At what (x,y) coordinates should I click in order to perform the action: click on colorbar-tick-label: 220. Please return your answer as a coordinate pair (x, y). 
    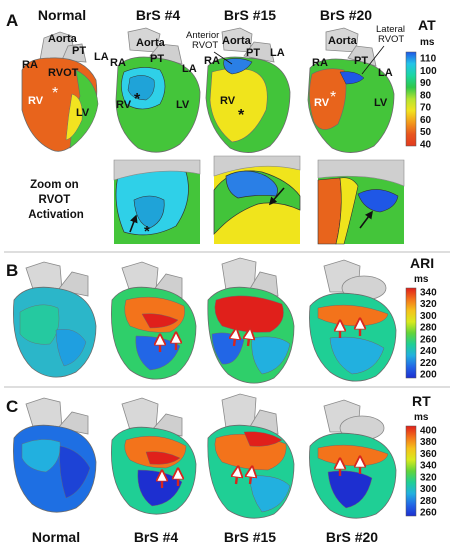
    Looking at the image, I should click on (428, 363).